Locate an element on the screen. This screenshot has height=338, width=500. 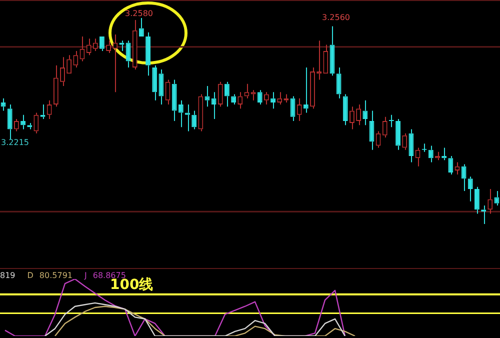
annotation: 819 is located at coordinates (8, 275).